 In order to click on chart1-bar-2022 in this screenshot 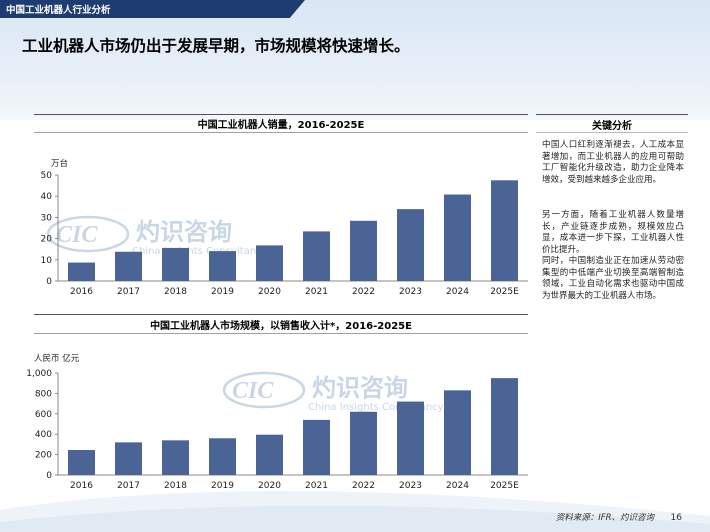, I will do `click(363, 250)`.